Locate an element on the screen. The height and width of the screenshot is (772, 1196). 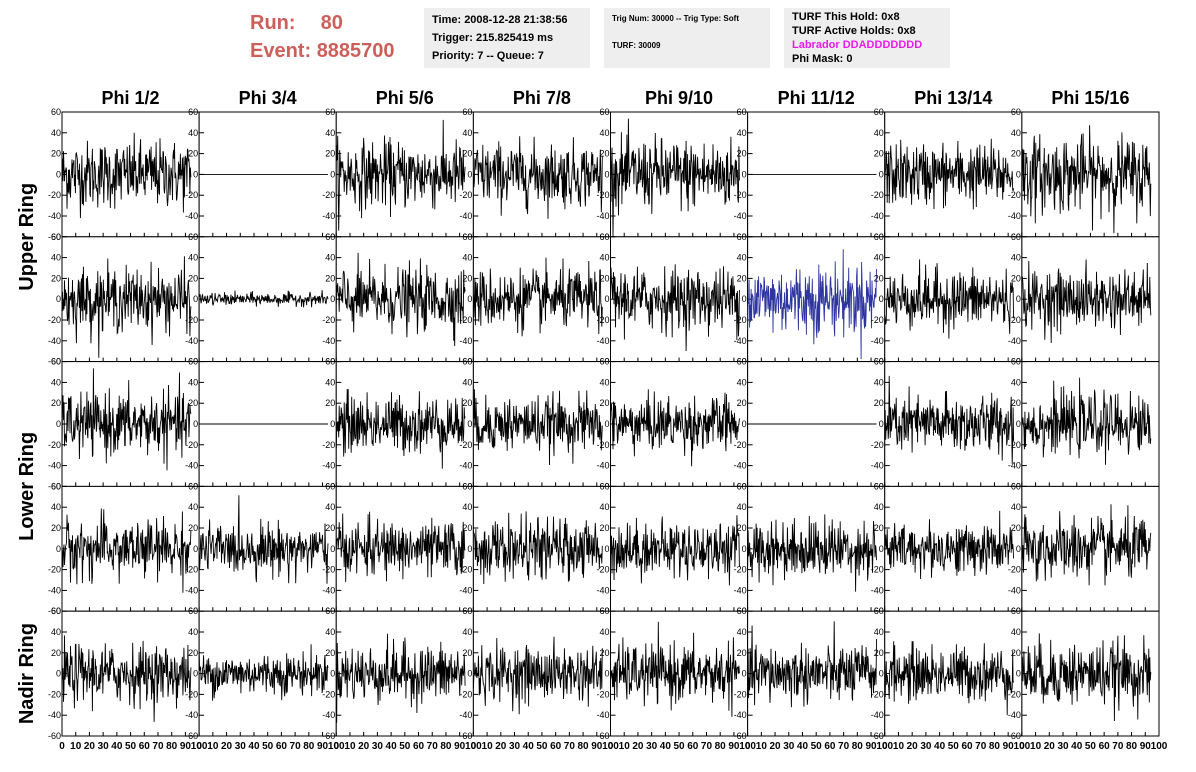
y-tick-label-r5-c4: 20 is located at coordinates (467, 653).